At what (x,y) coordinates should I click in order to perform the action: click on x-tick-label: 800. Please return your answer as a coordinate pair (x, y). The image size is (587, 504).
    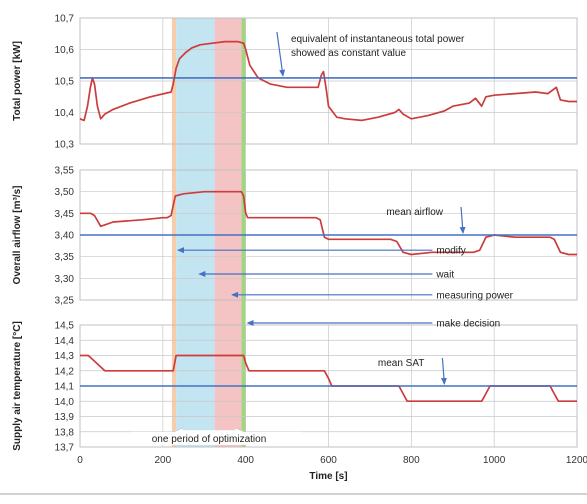
    Looking at the image, I should click on (411, 460).